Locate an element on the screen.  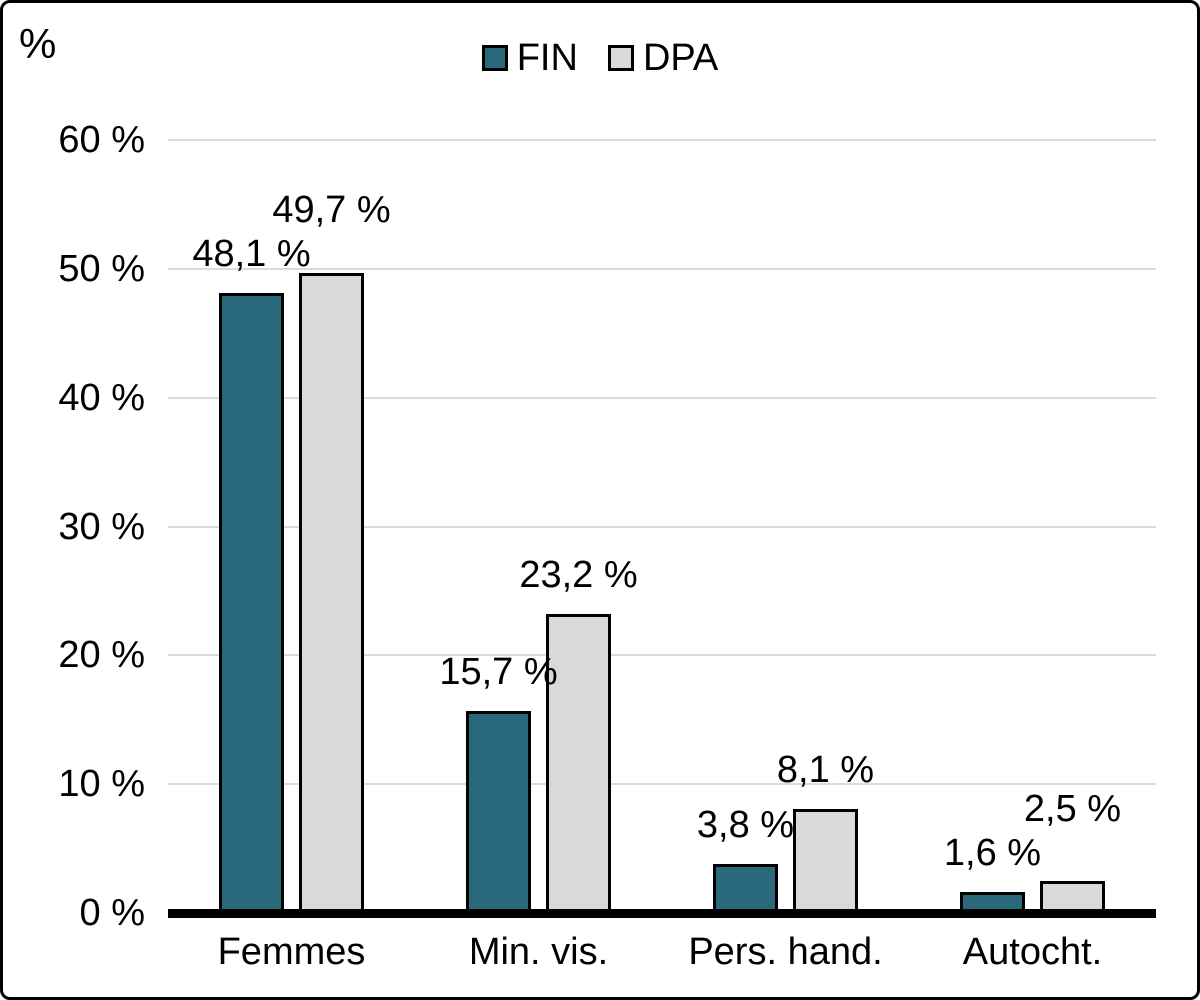
data-label-fin-4: 1,6 % is located at coordinates (992, 853).